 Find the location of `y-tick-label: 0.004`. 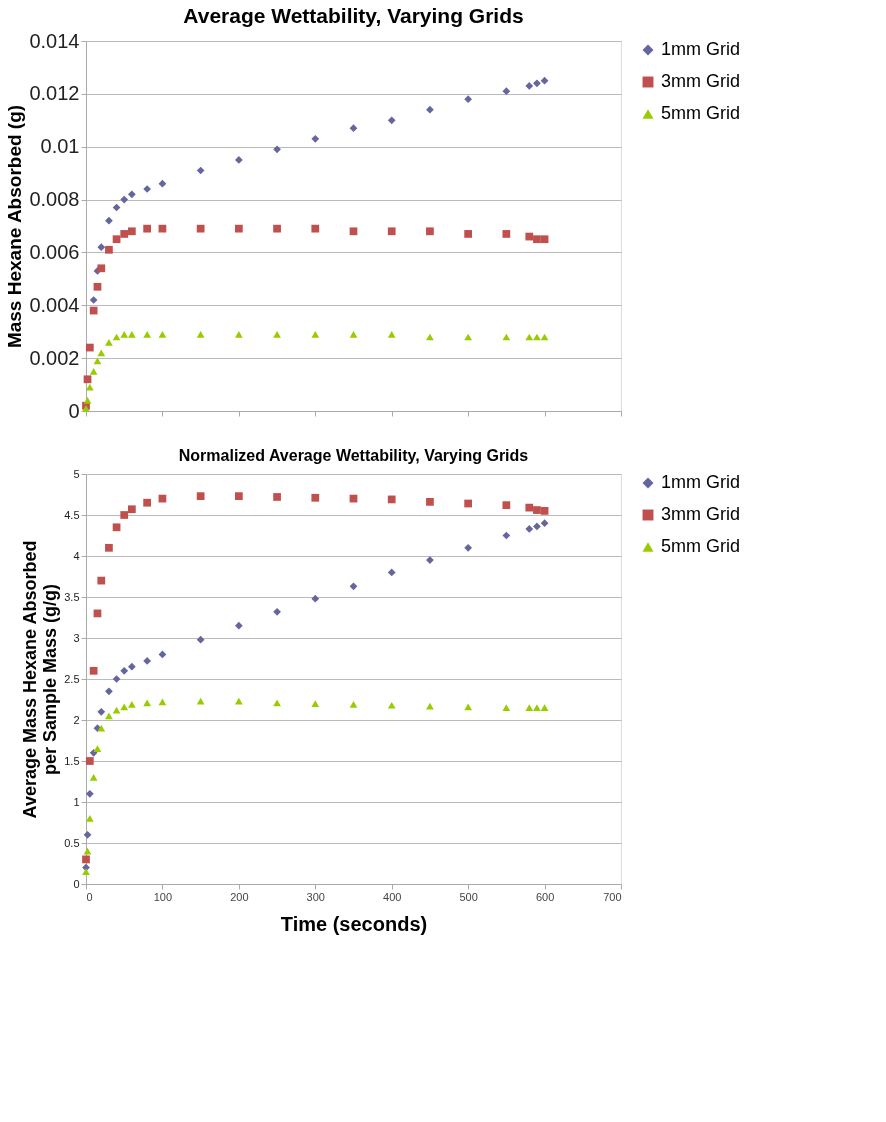

y-tick-label: 0.004 is located at coordinates (54, 304).